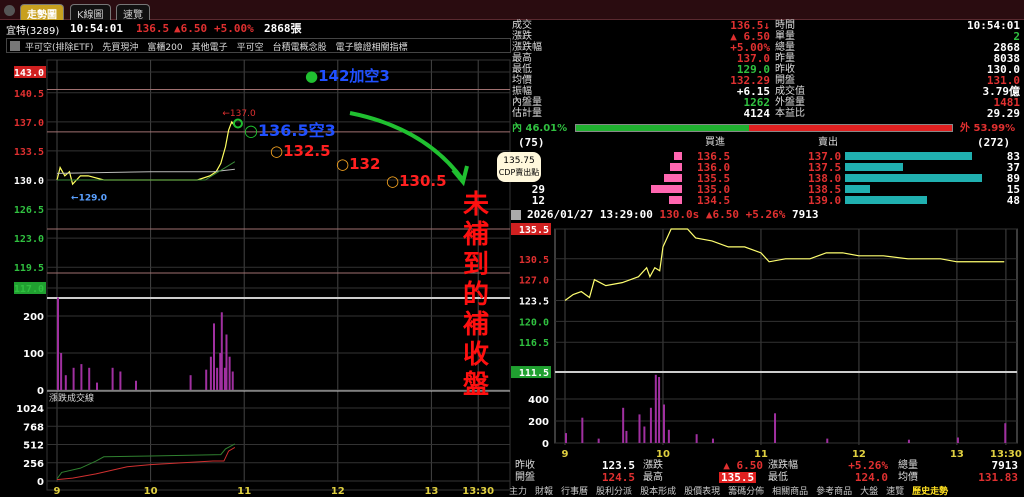 The image size is (1024, 497). I want to click on x-tick: 13, so click(431, 491).